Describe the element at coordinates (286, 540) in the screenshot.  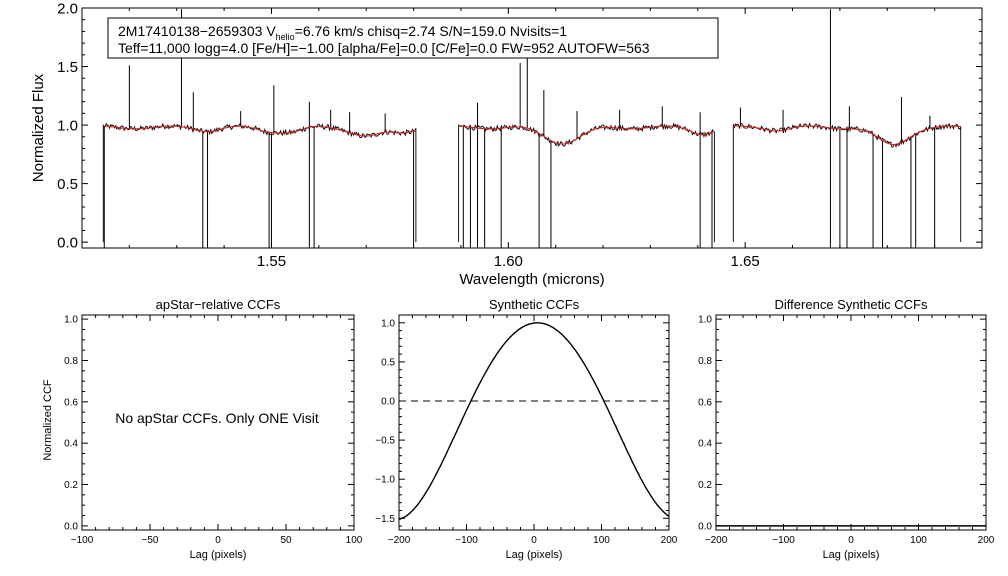
I see `apstar-ccf-xtick-label: 50` at that location.